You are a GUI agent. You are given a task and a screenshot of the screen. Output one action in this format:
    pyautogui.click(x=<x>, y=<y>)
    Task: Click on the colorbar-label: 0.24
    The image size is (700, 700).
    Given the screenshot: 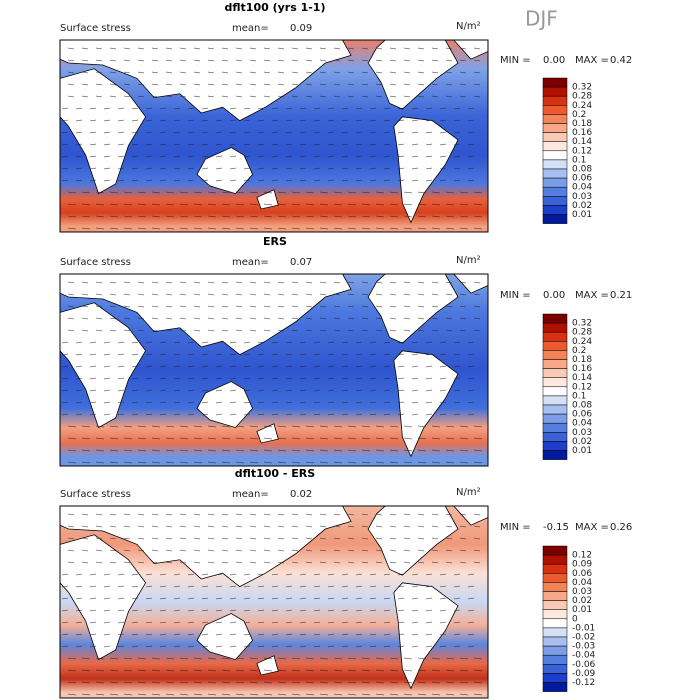 What is the action you would take?
    pyautogui.click(x=582, y=342)
    